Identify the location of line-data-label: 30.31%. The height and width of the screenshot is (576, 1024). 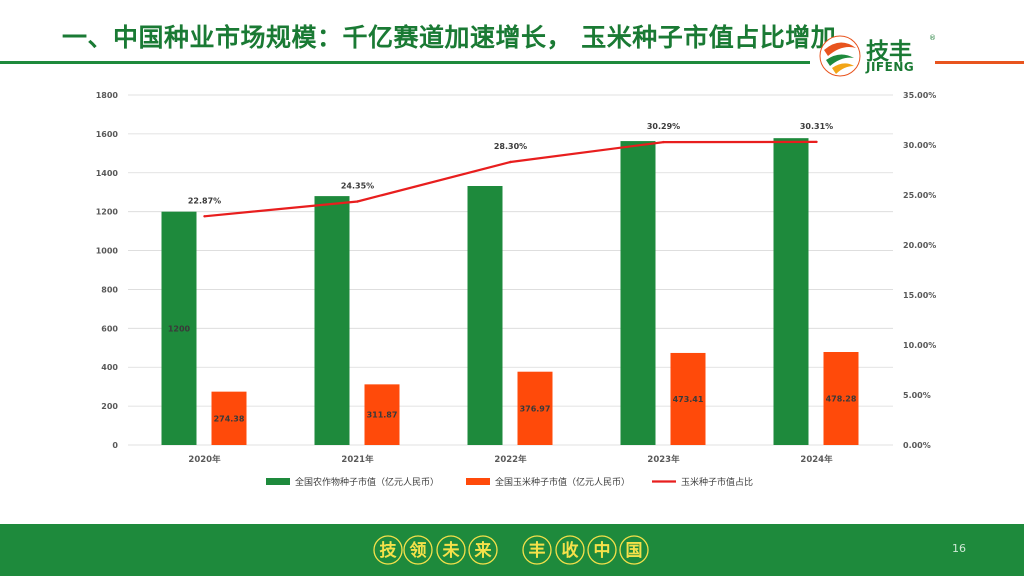
(816, 126).